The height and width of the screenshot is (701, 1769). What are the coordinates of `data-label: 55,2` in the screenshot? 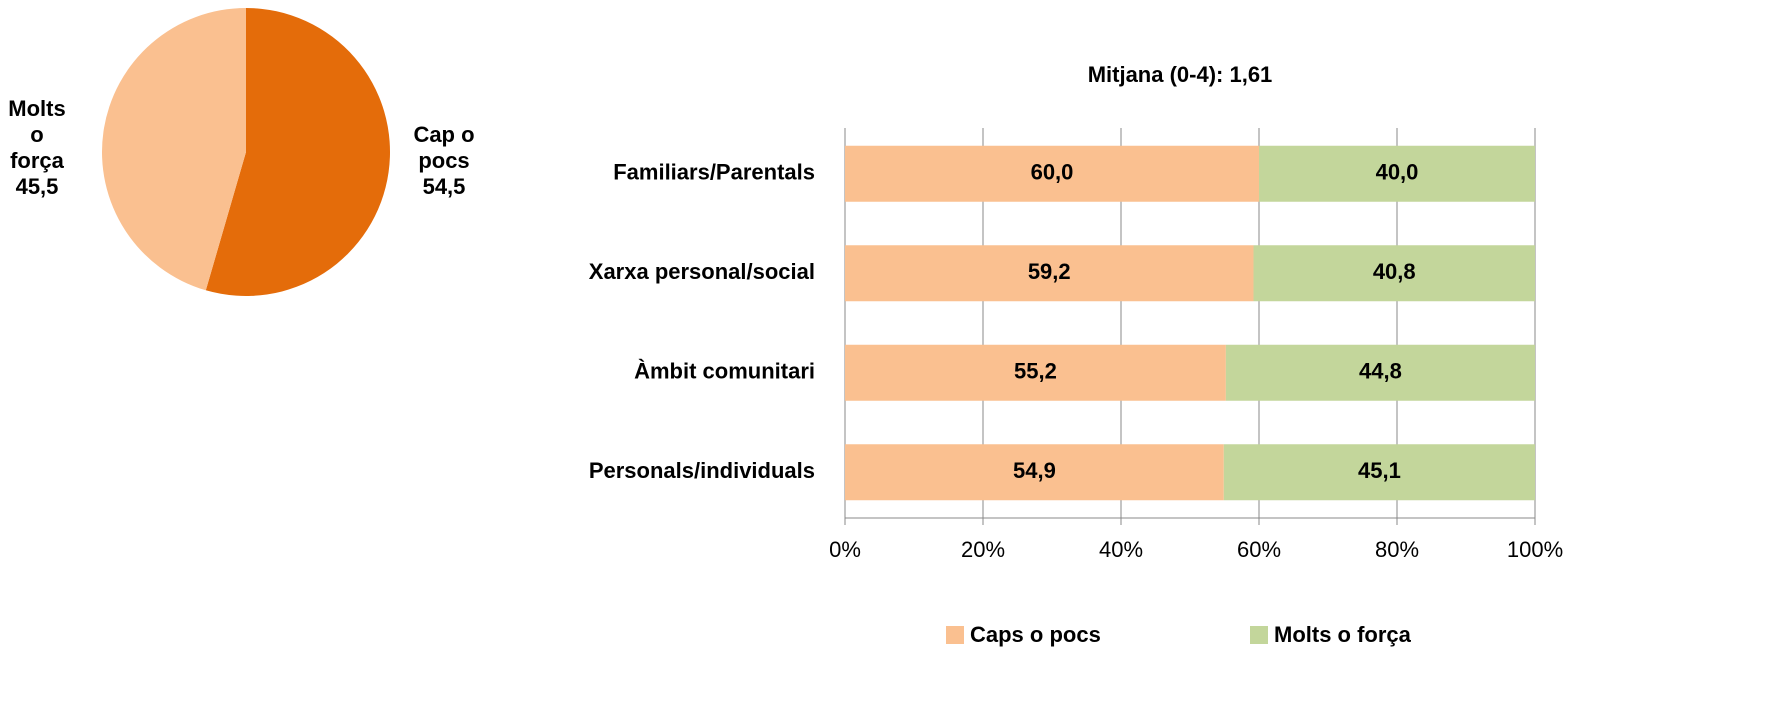 It's located at (1035, 371).